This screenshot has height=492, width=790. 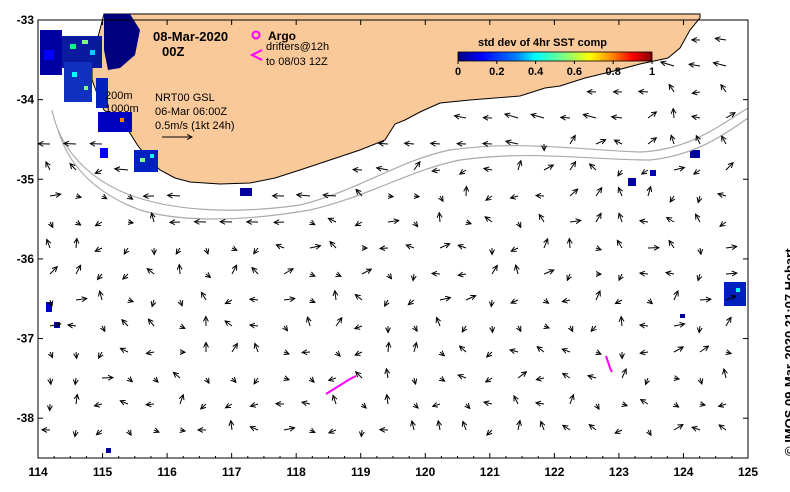 I want to click on x-tick-label: 119, so click(x=361, y=472).